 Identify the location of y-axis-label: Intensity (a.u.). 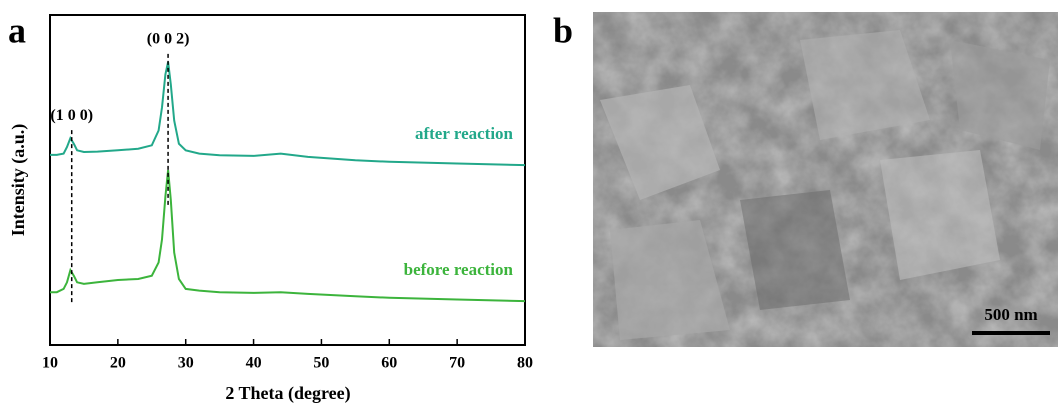
(18, 180).